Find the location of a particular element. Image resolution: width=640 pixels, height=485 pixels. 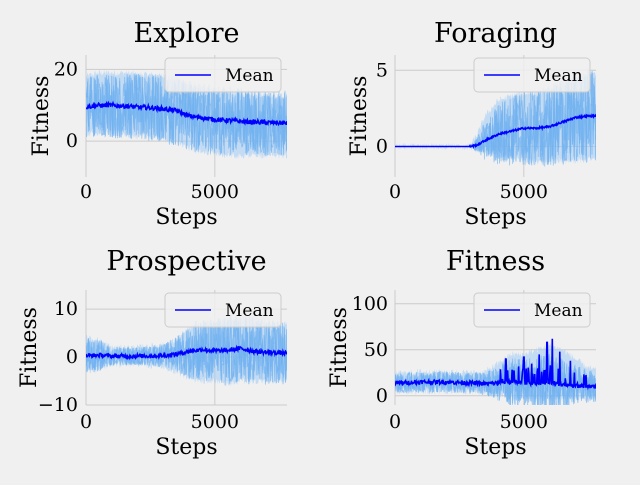

y-tick-label: 5 is located at coordinates (382, 70).